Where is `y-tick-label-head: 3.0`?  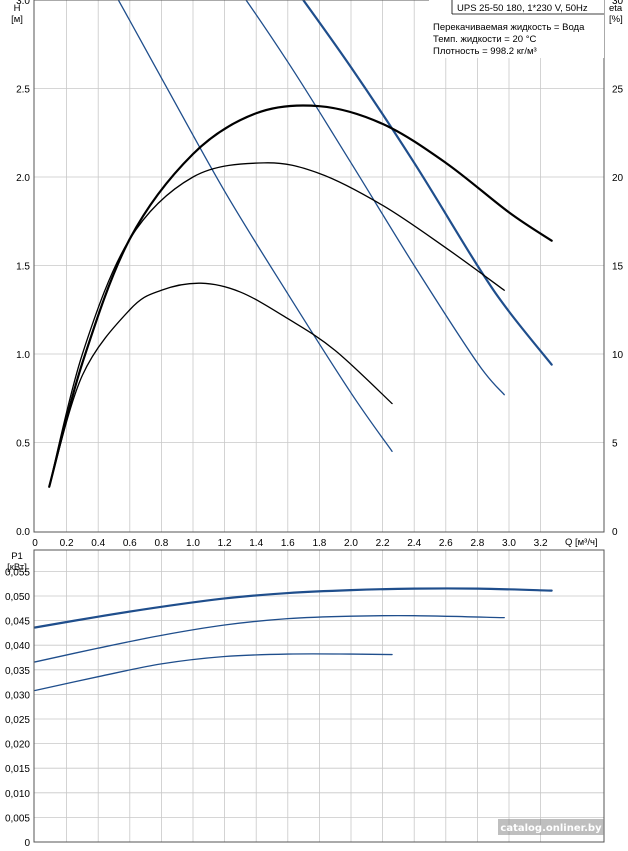 y-tick-label-head: 3.0 is located at coordinates (23, 3).